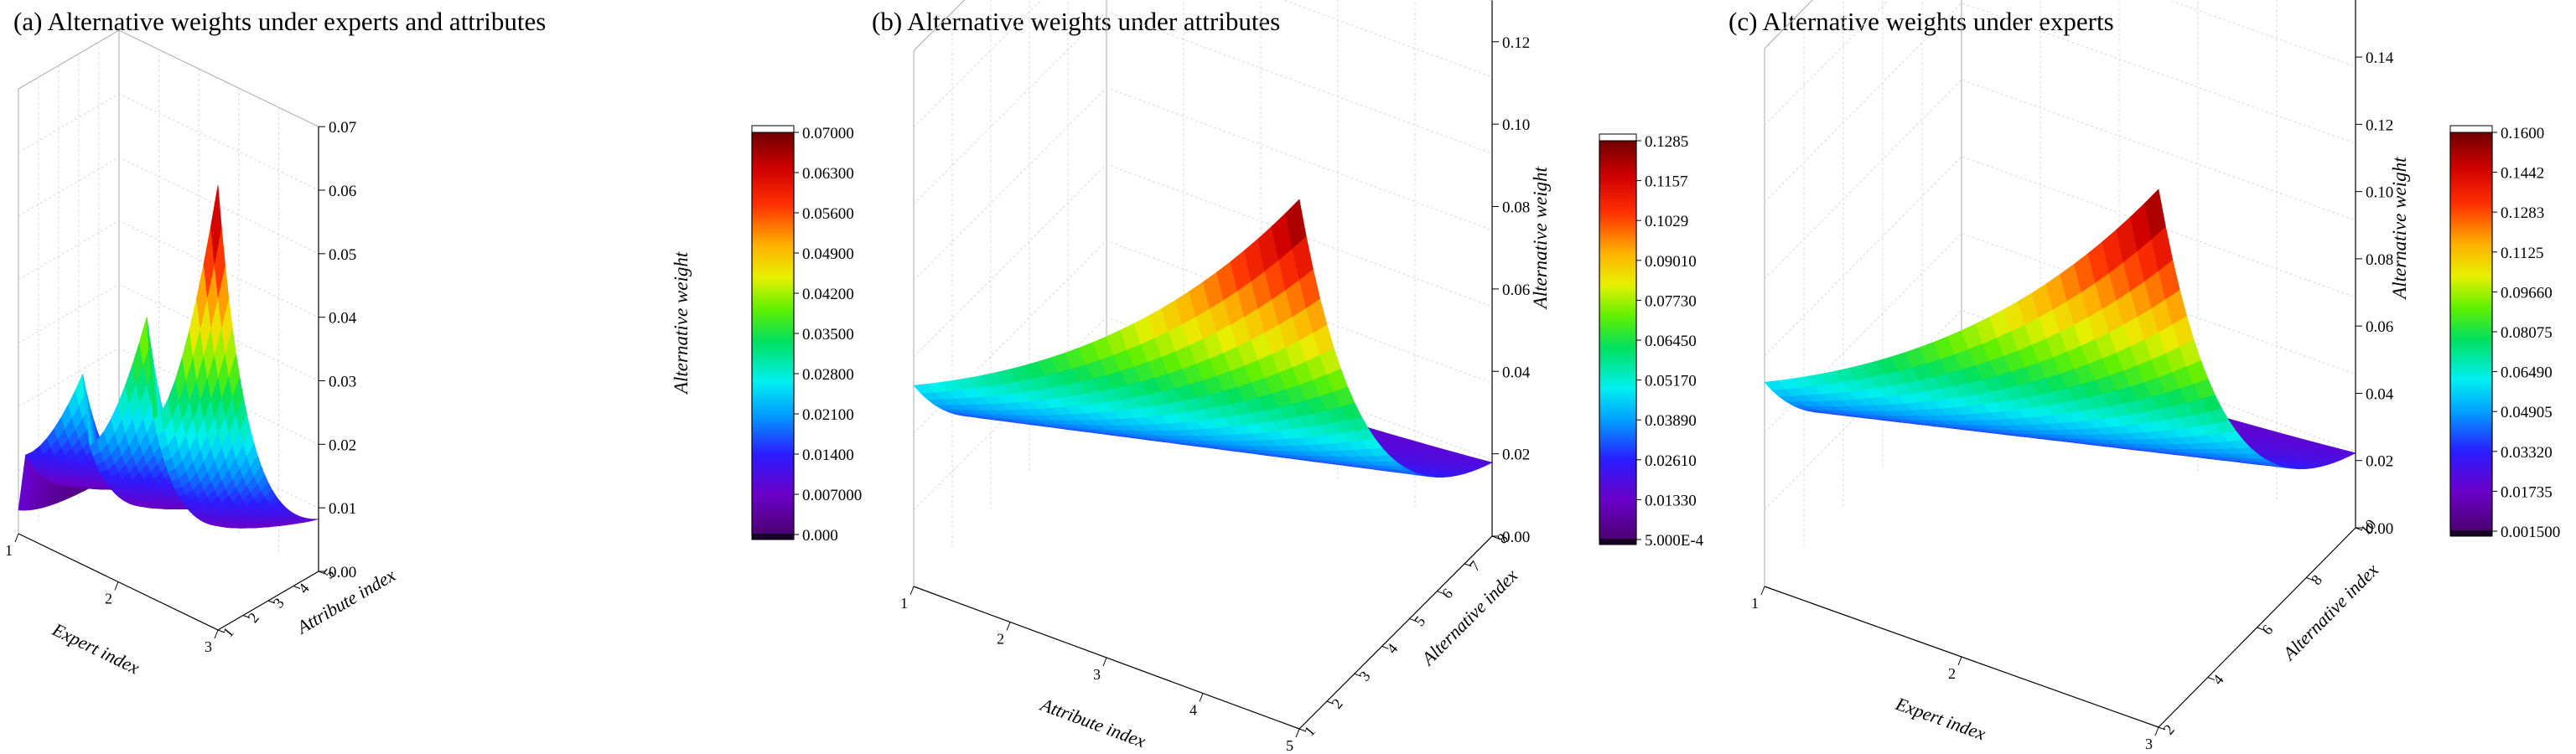 This screenshot has width=2576, height=754. What do you see at coordinates (2217, 679) in the screenshot?
I see `y-tick-label: 4` at bounding box center [2217, 679].